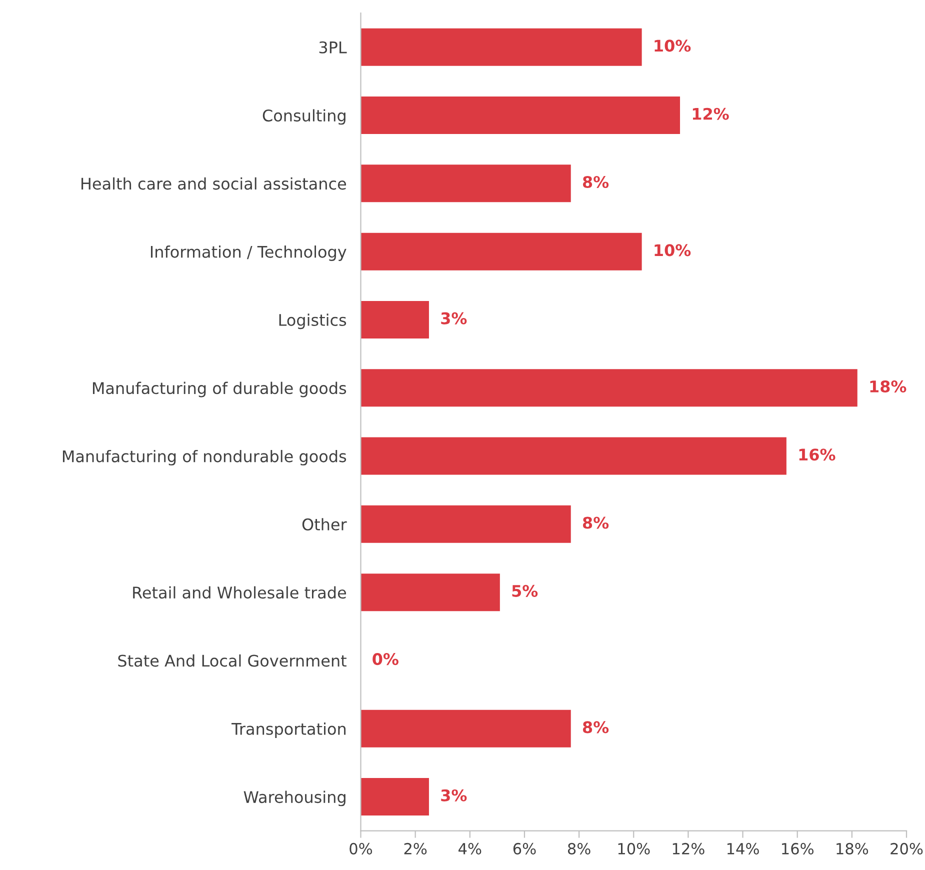  What do you see at coordinates (204, 458) in the screenshot?
I see `y-tick-label: Manufacturing of nondurable goods` at bounding box center [204, 458].